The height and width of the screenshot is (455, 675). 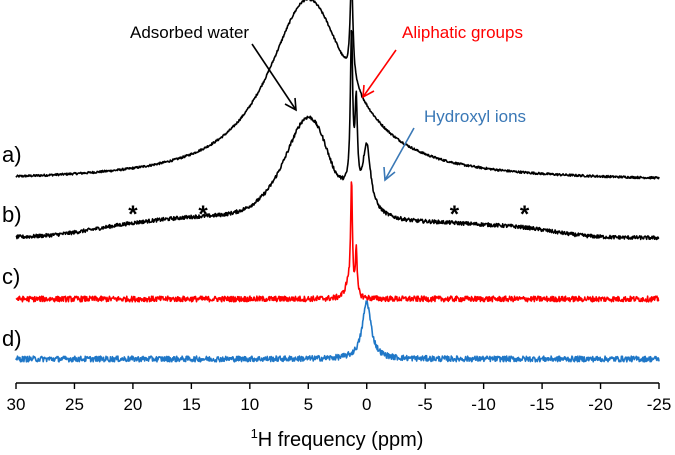 What do you see at coordinates (483, 404) in the screenshot?
I see `x-tick-label: -10` at bounding box center [483, 404].